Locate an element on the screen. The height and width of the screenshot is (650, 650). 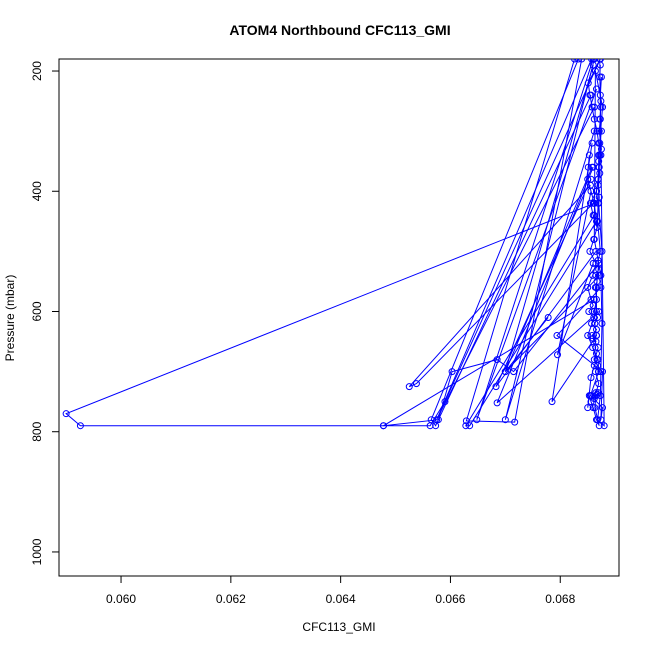
x-tick-label: 0.060 is located at coordinates (121, 599).